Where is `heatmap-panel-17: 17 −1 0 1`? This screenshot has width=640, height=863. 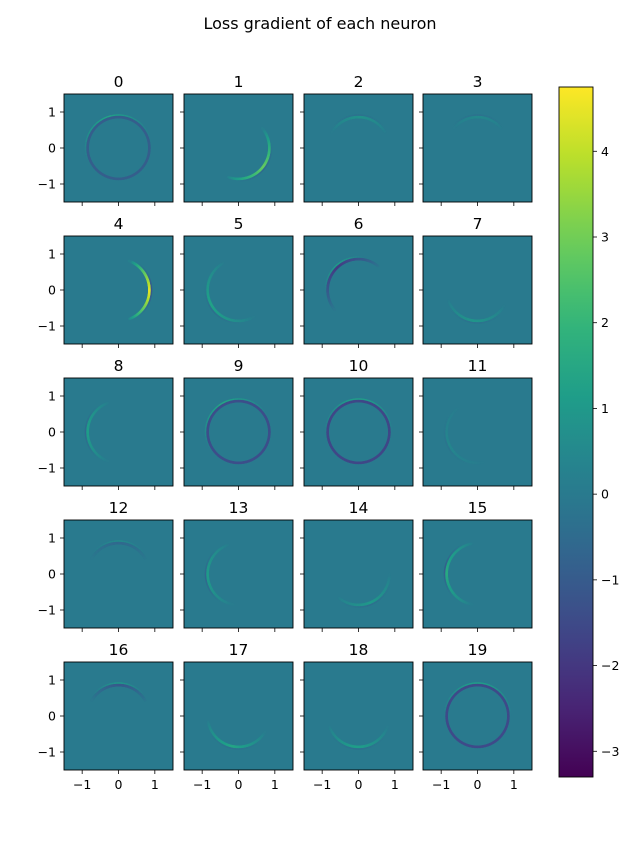
heatmap-panel-17: 17 −1 0 1 is located at coordinates (237, 716).